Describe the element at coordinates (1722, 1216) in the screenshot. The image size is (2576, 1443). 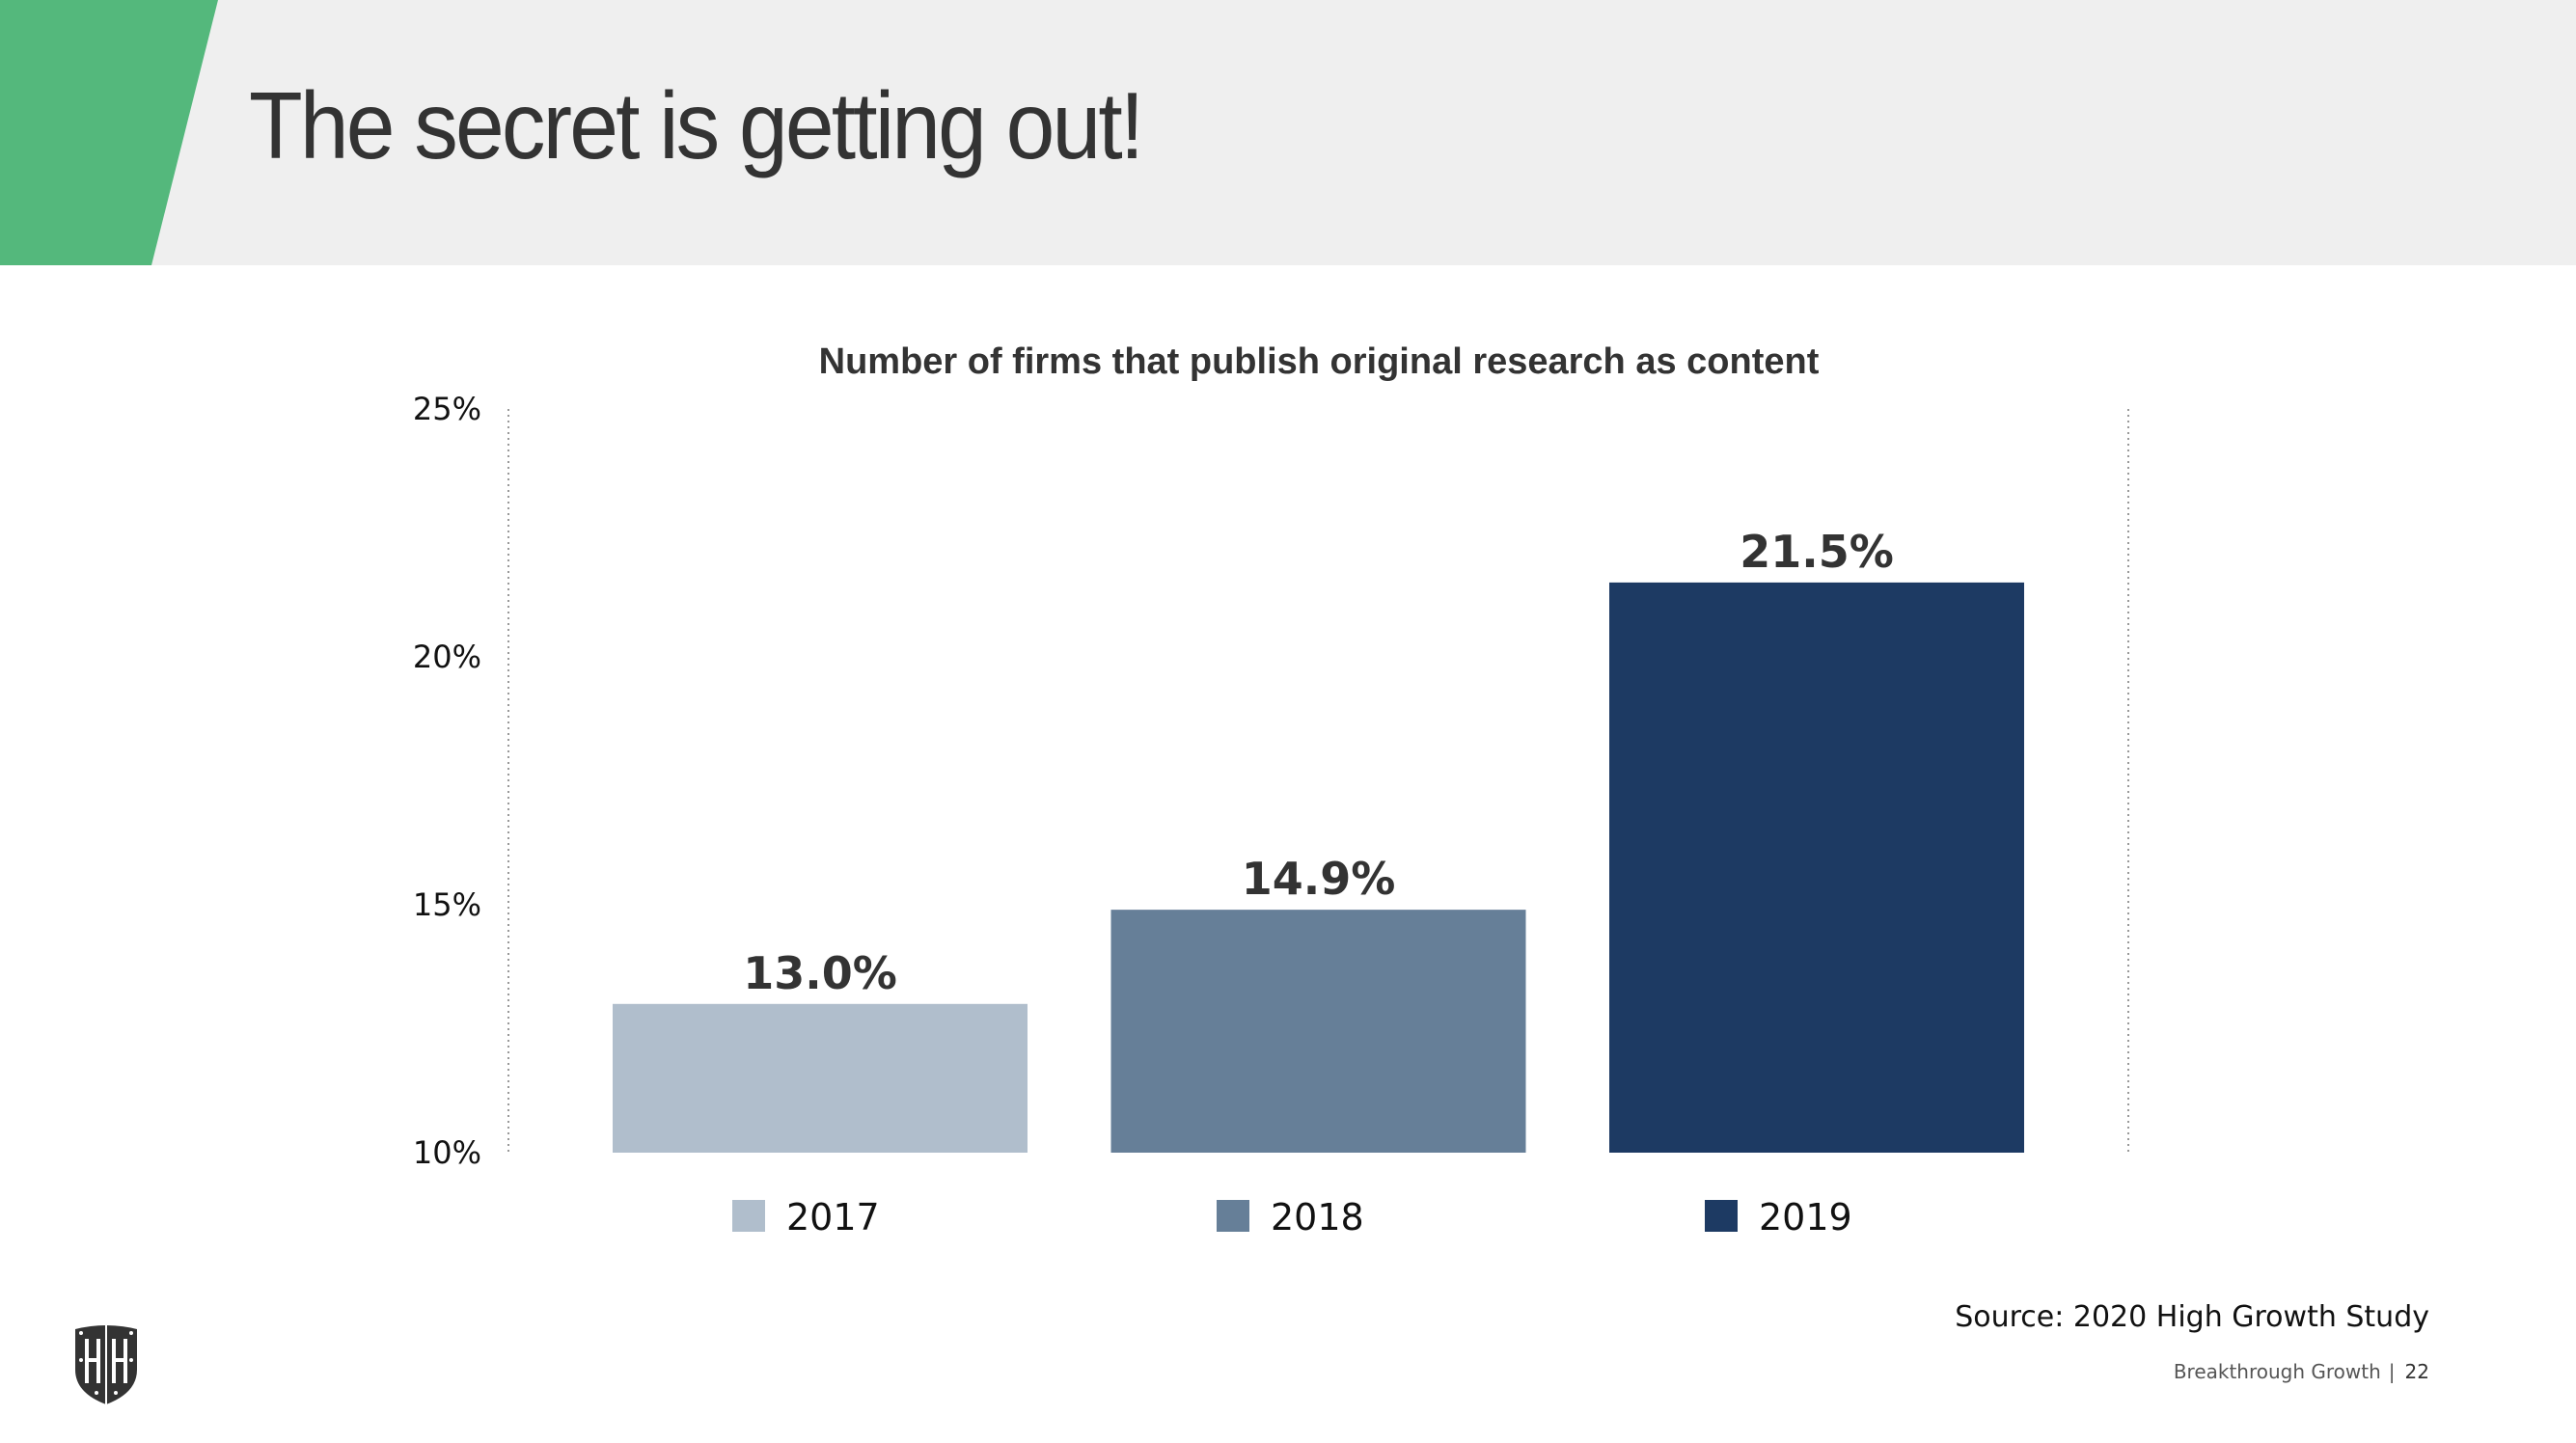
I see `legend-swatch-2019` at that location.